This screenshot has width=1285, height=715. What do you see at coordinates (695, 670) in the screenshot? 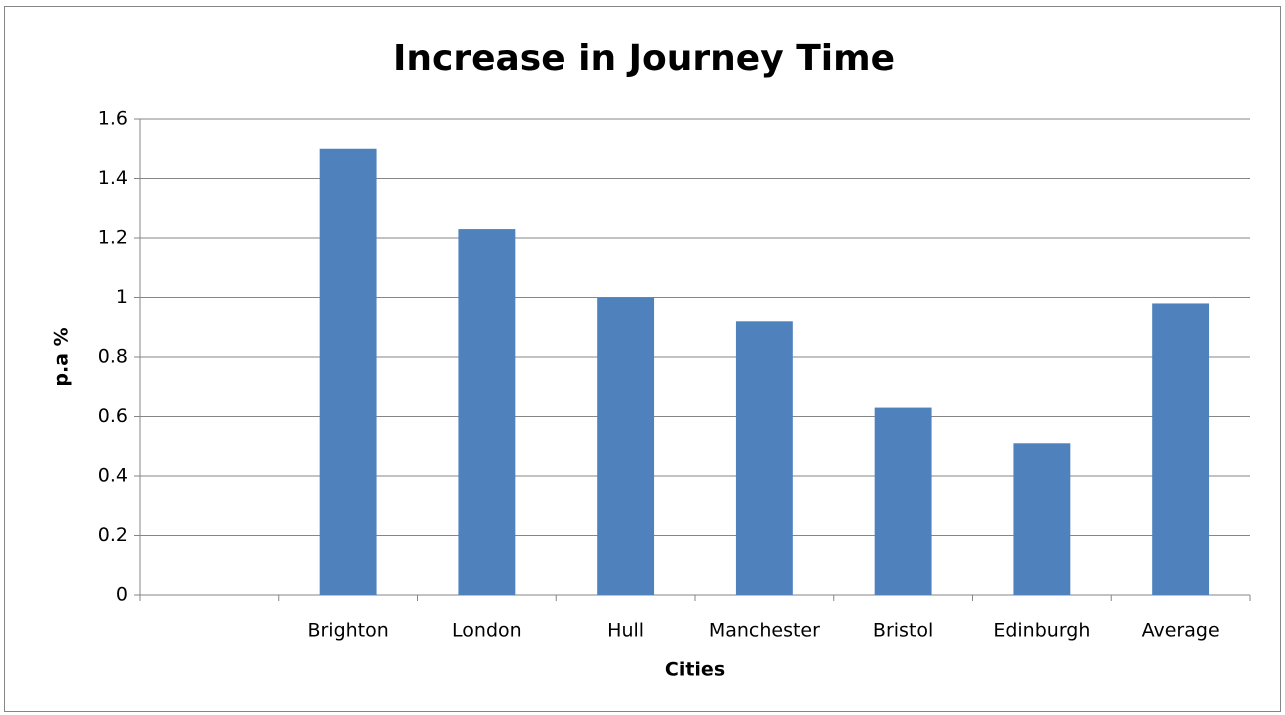
I see `x-axis-title: Cities` at bounding box center [695, 670].